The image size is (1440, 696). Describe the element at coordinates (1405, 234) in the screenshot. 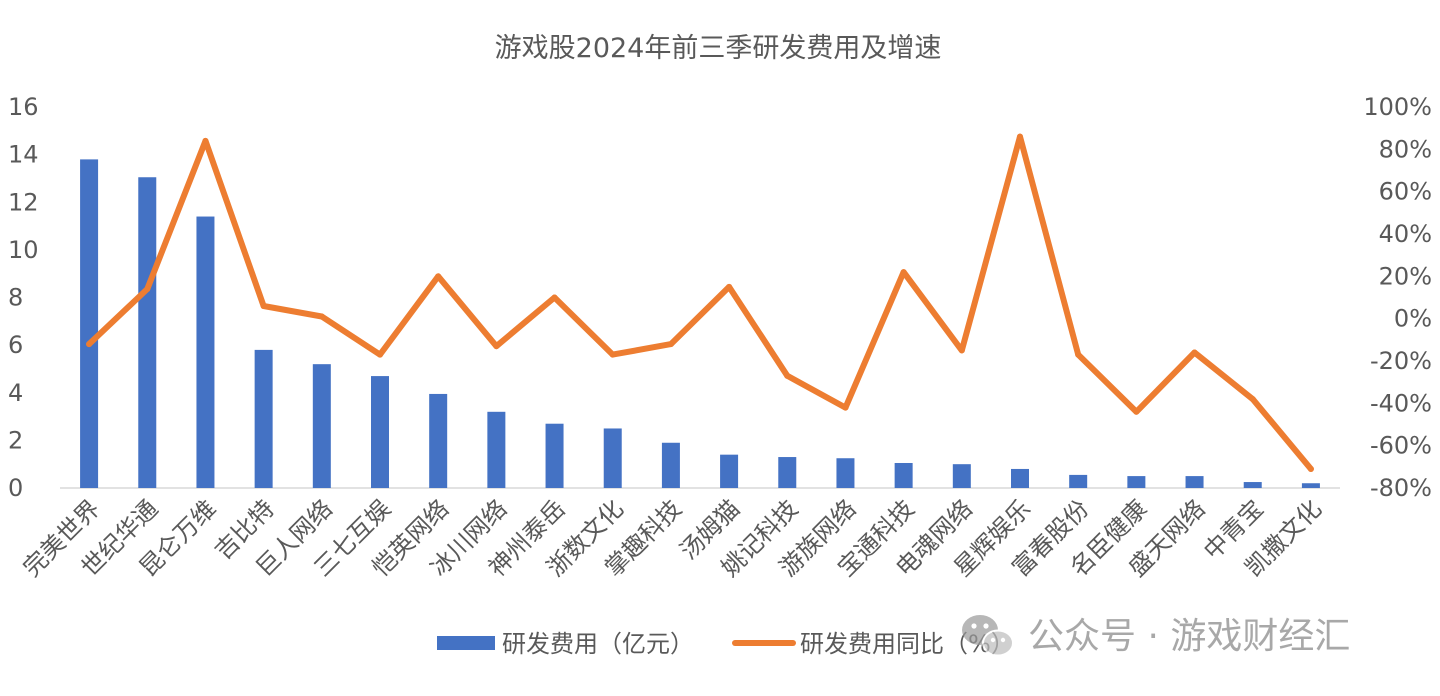

I see `right-tick-label: 40%` at that location.